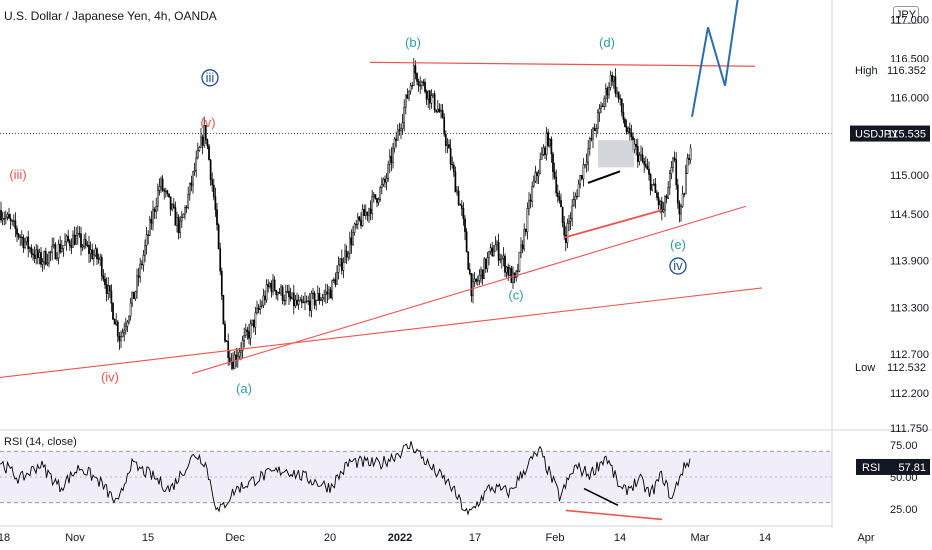 This screenshot has width=932, height=550. What do you see at coordinates (110, 376) in the screenshot?
I see `wave-label: (iv)` at bounding box center [110, 376].